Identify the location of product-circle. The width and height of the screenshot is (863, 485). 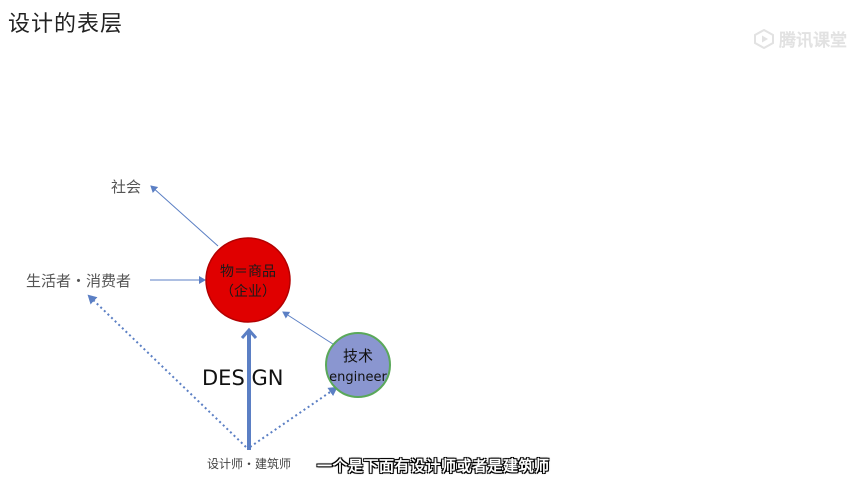
(248, 280).